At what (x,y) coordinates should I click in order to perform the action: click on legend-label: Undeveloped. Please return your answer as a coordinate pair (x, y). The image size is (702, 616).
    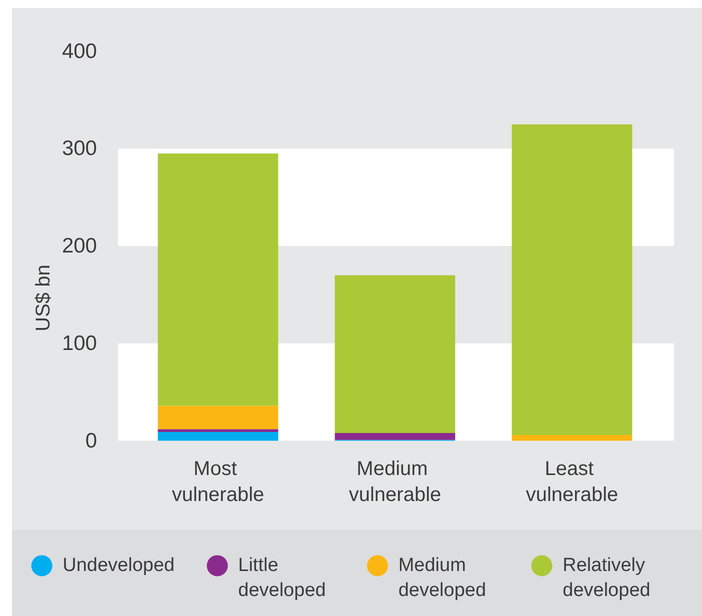
    Looking at the image, I should click on (118, 565).